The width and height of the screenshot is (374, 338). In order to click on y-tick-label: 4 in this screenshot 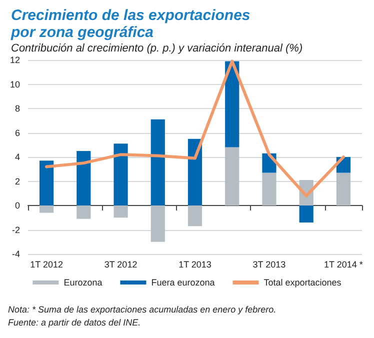, I will do `click(17, 157)`.